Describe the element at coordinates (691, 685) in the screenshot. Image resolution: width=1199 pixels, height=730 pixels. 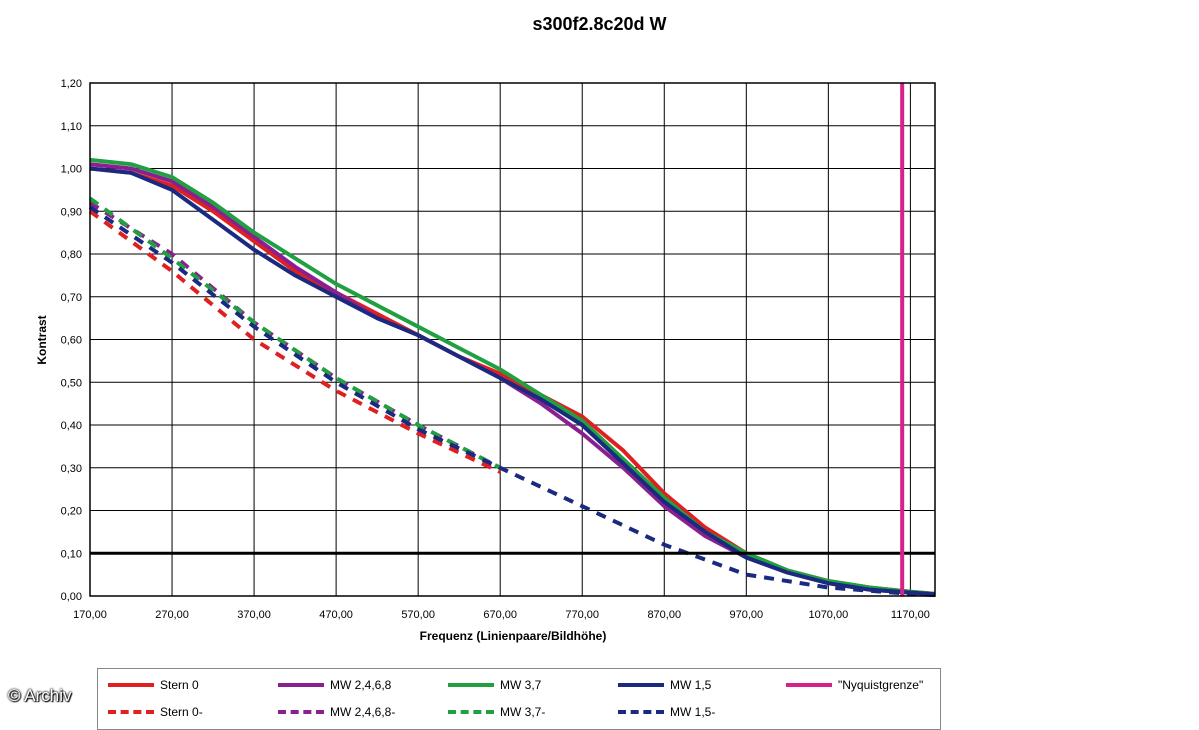
I see `legend-label: MW 1,5` at that location.